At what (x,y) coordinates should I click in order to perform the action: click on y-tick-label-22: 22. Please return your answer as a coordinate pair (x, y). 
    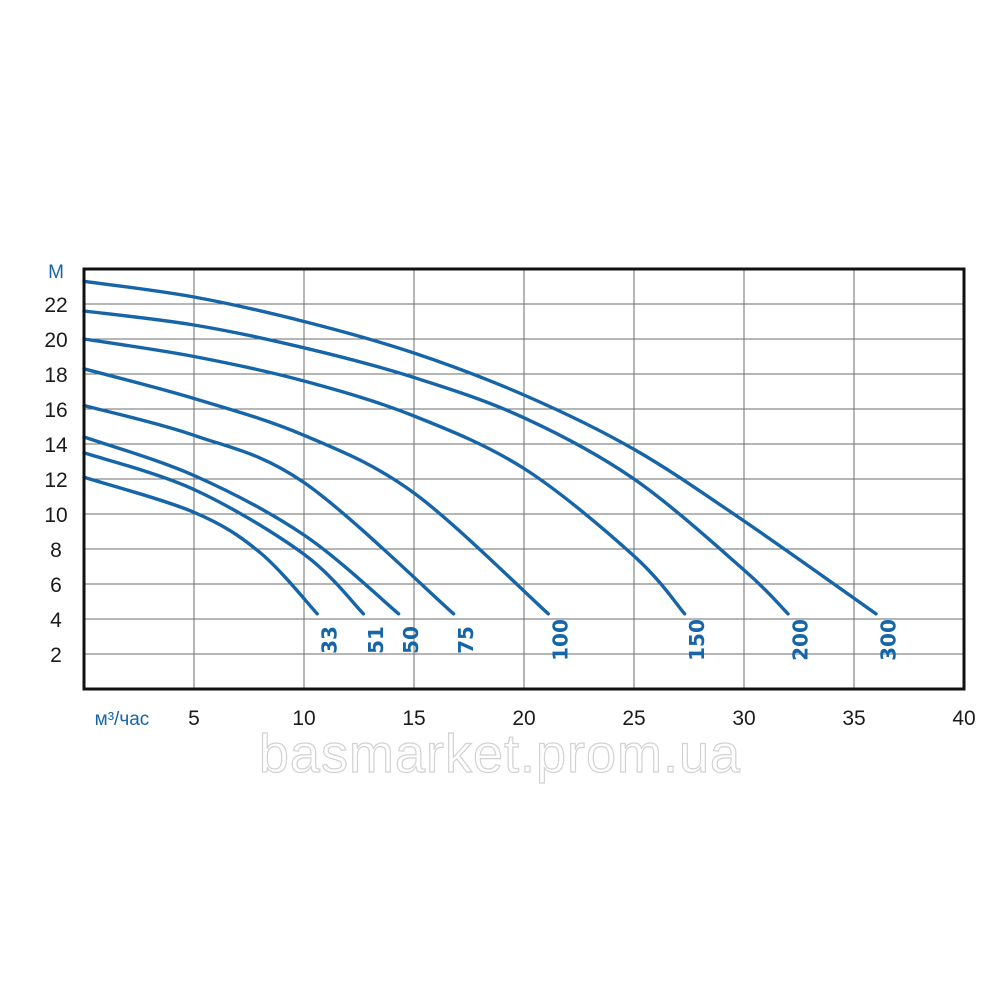
    Looking at the image, I should click on (55, 305).